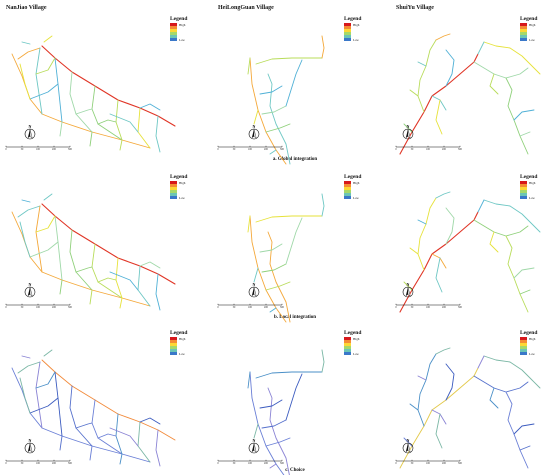 The height and width of the screenshot is (475, 550). I want to click on scale-bar-nanjiao: 0 50 100 200 300, so click(39, 462).